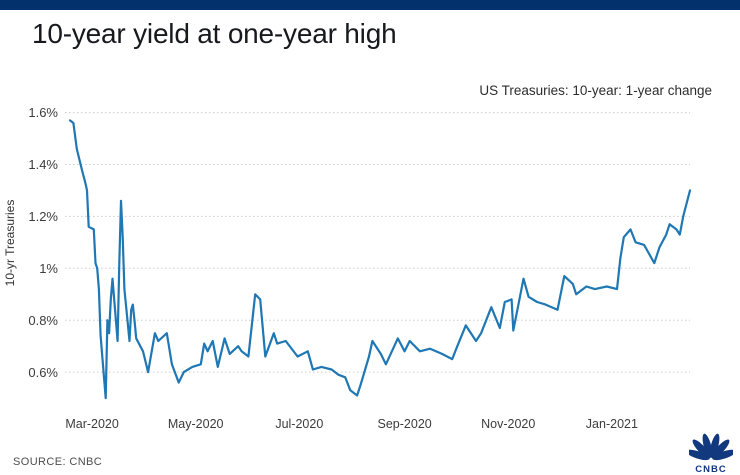  Describe the element at coordinates (299, 424) in the screenshot. I see `x-tick-label: Jul-2020` at that location.